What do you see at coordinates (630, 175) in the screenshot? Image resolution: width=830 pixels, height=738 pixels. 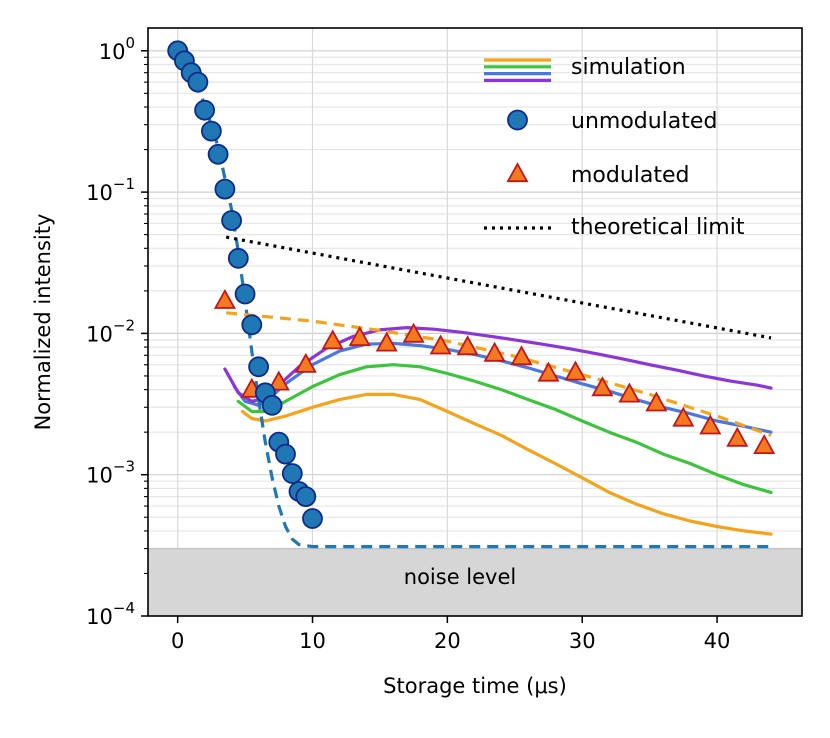 I see `legend-label: modulated` at bounding box center [630, 175].